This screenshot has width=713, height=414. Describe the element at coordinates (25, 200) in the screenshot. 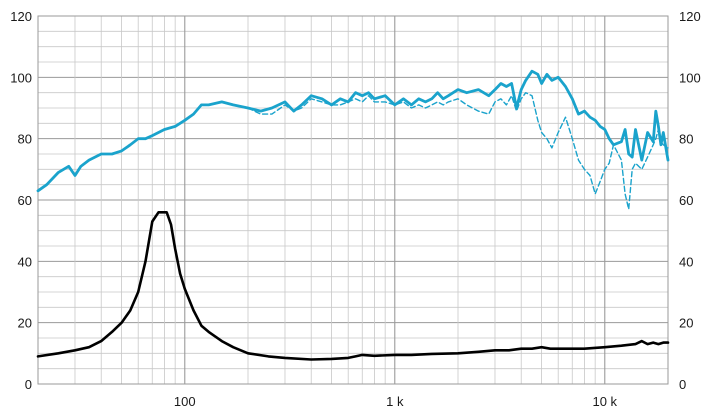

I see `y-tick-label-left: 60` at that location.